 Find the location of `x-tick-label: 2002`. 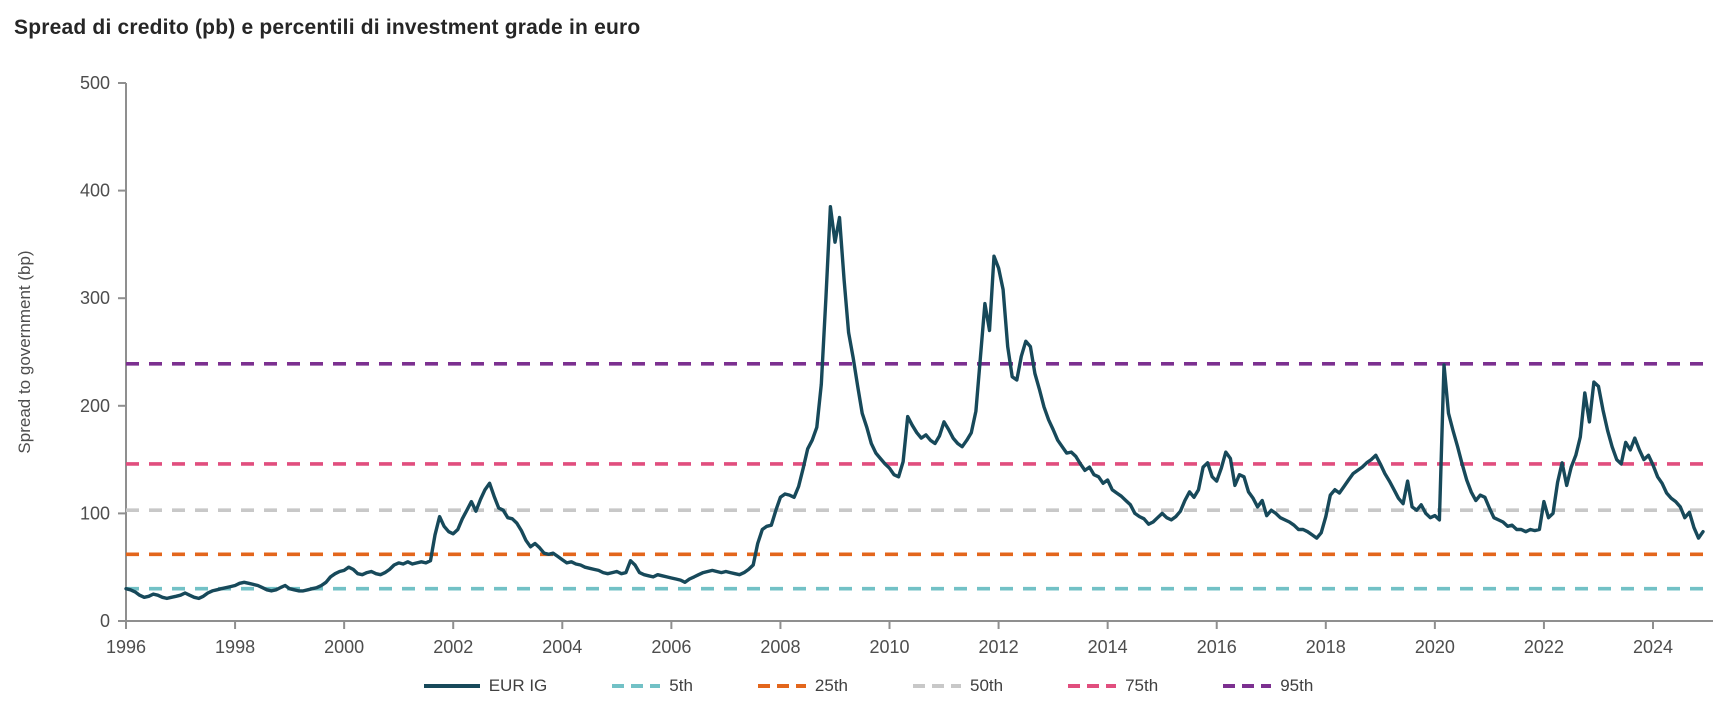

x-tick-label: 2002 is located at coordinates (453, 647).